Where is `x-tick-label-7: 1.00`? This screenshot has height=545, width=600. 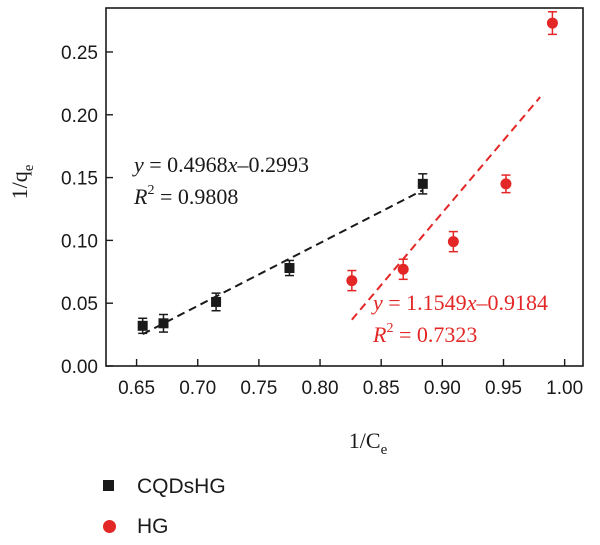 x-tick-label-7: 1.00 is located at coordinates (564, 388).